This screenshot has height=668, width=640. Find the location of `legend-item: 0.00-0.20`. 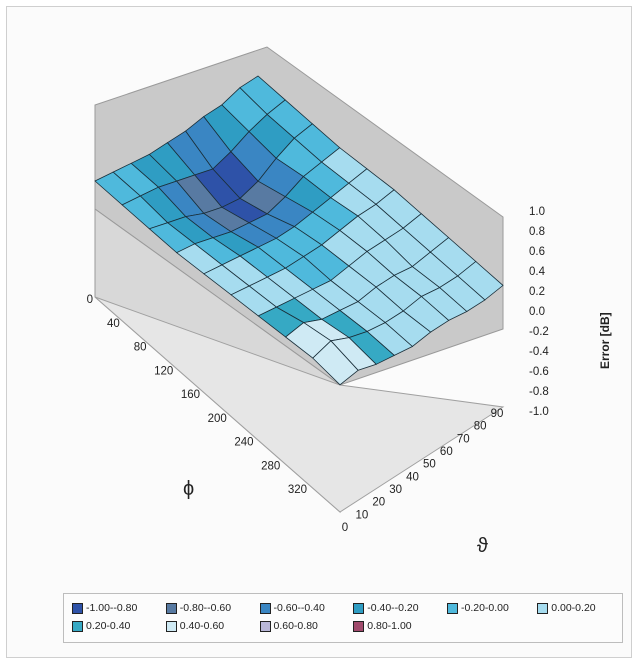

legend-item: 0.00-0.20 is located at coordinates (575, 608).